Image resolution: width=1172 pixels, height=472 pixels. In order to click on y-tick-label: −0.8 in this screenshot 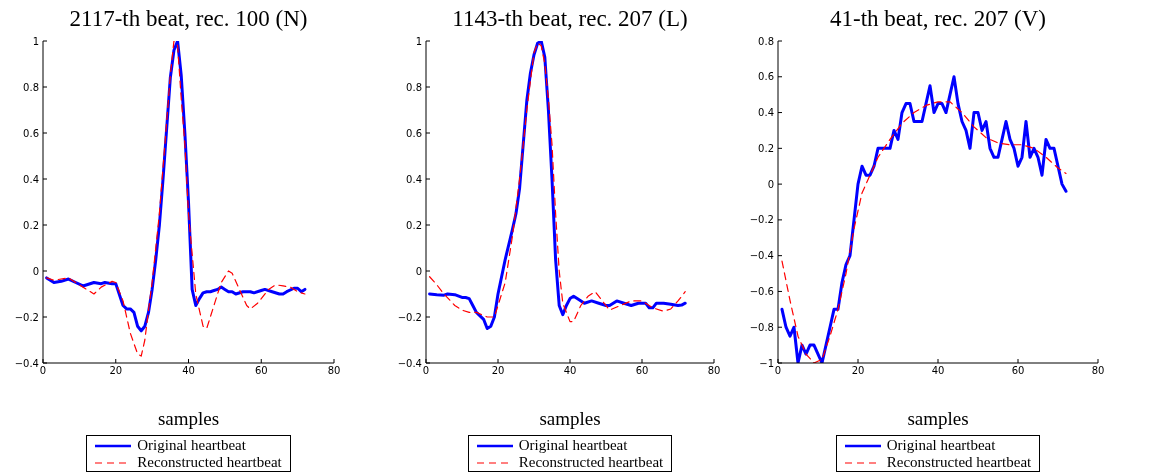, I will do `click(761, 327)`.